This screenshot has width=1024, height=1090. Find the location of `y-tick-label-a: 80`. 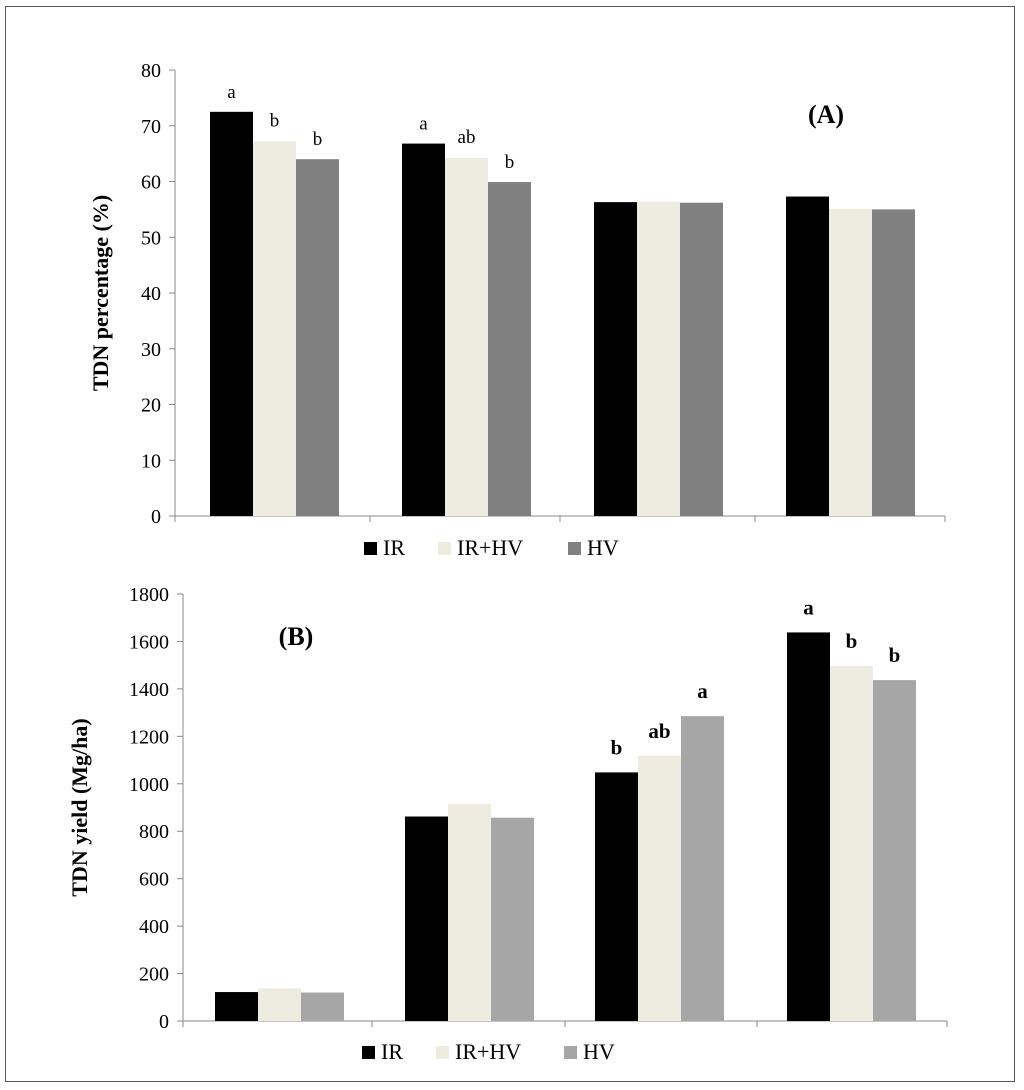

y-tick-label-a: 80 is located at coordinates (151, 71).